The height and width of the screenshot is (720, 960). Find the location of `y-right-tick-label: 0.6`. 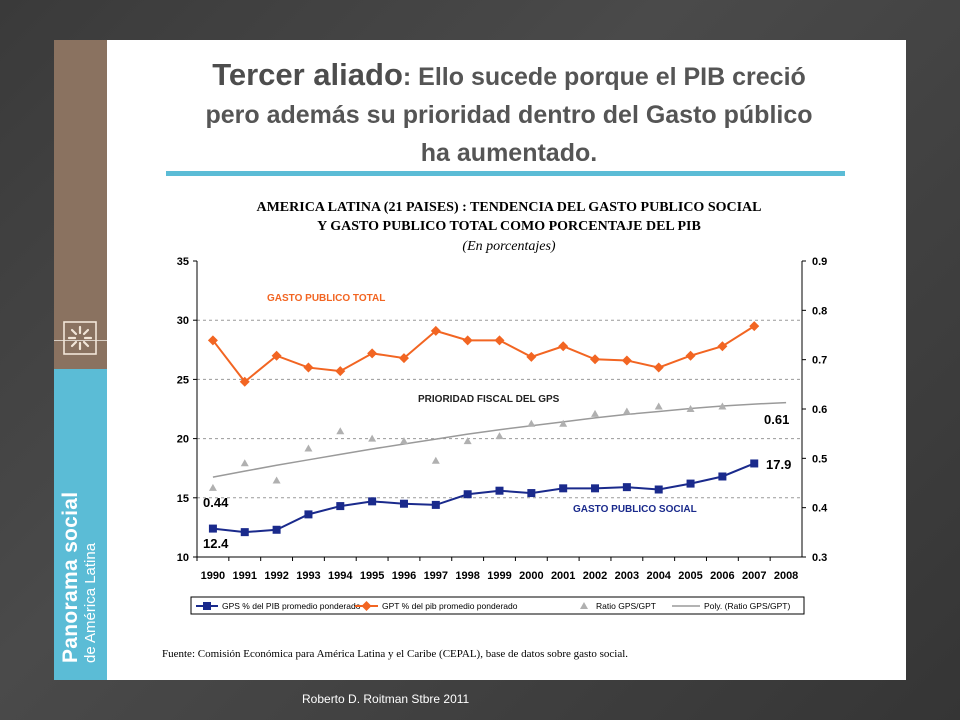

y-right-tick-label: 0.6 is located at coordinates (819, 410).